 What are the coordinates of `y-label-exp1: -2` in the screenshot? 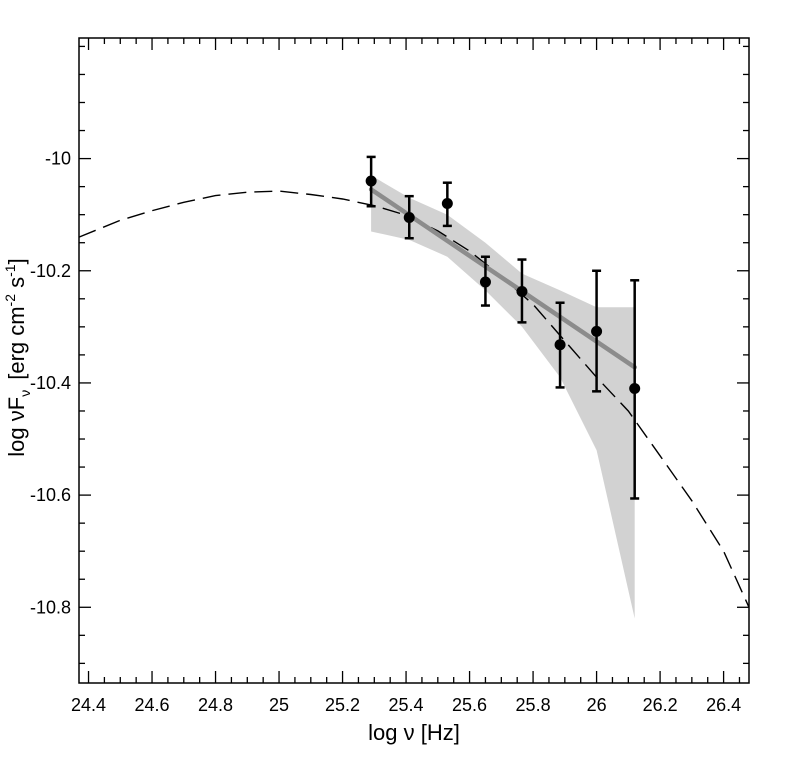 It's located at (10, 300).